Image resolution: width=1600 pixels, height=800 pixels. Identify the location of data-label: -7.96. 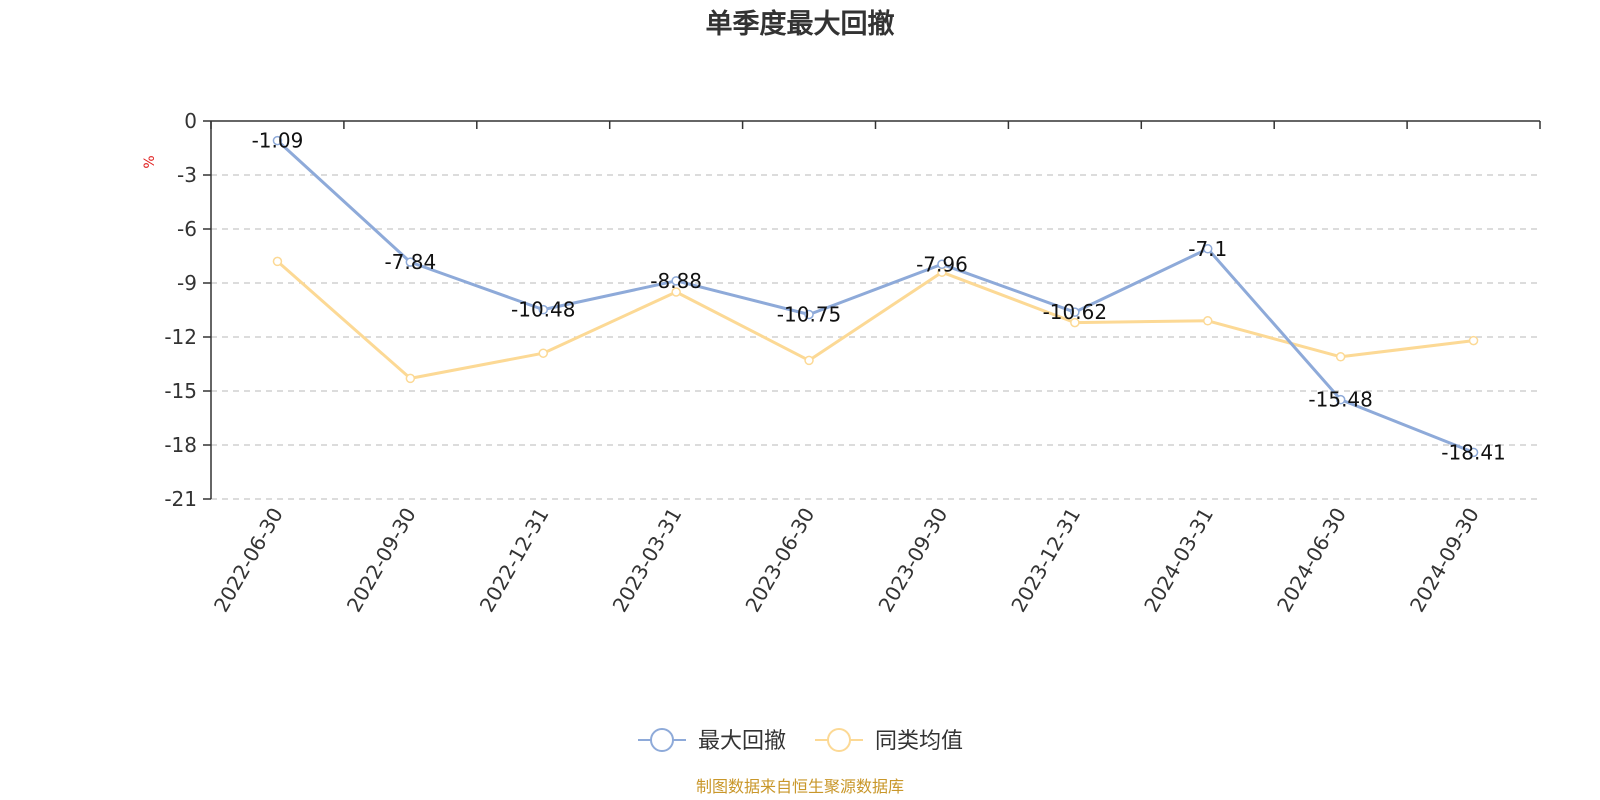
(942, 264).